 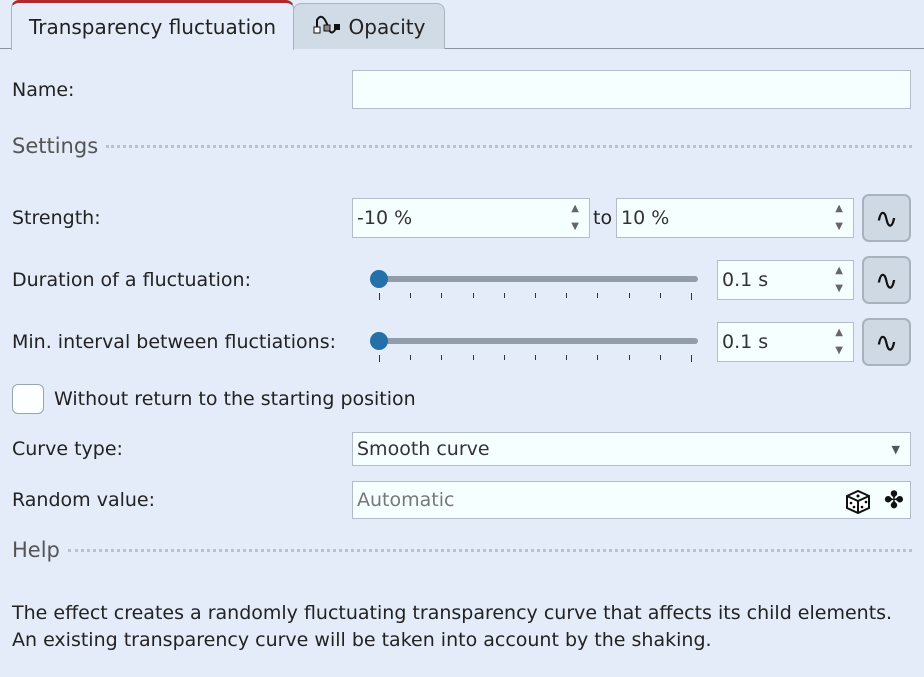 What do you see at coordinates (745, 280) in the screenshot?
I see `duration-value: 0.1 s` at bounding box center [745, 280].